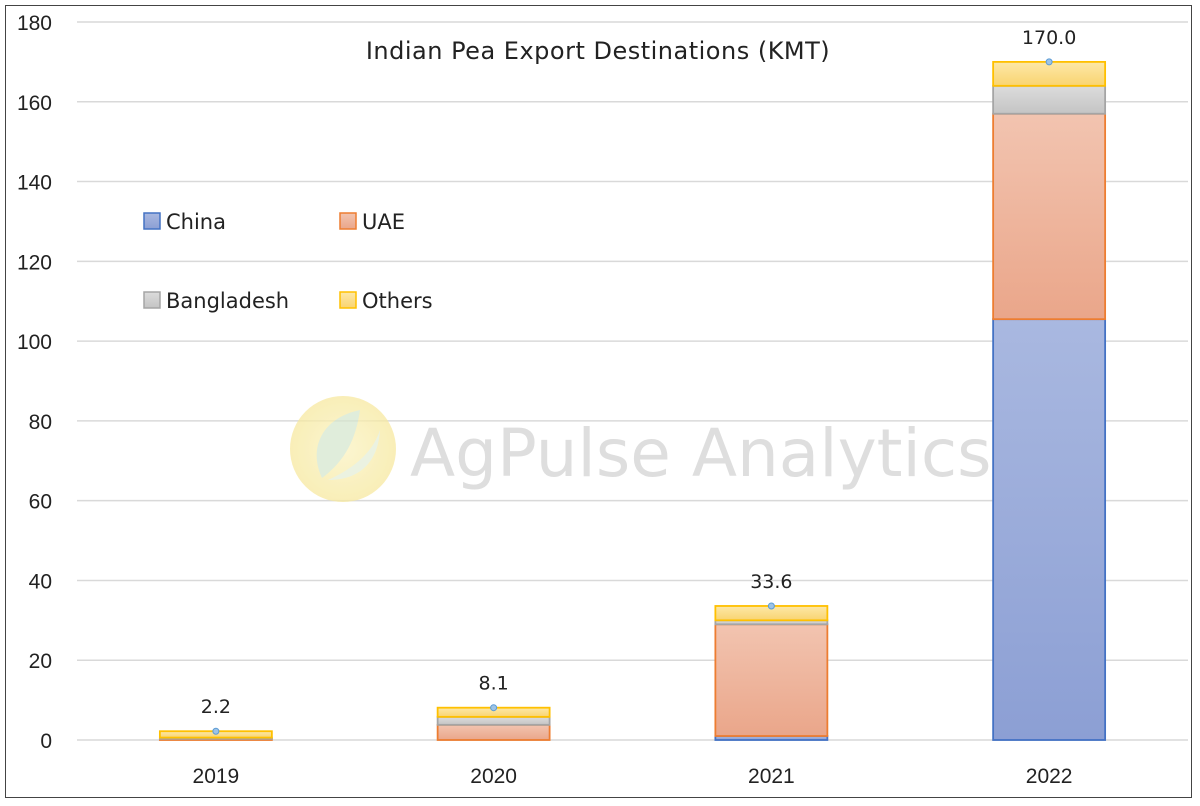 The image size is (1200, 806). What do you see at coordinates (34, 183) in the screenshot?
I see `y-tick-label: 140` at bounding box center [34, 183].